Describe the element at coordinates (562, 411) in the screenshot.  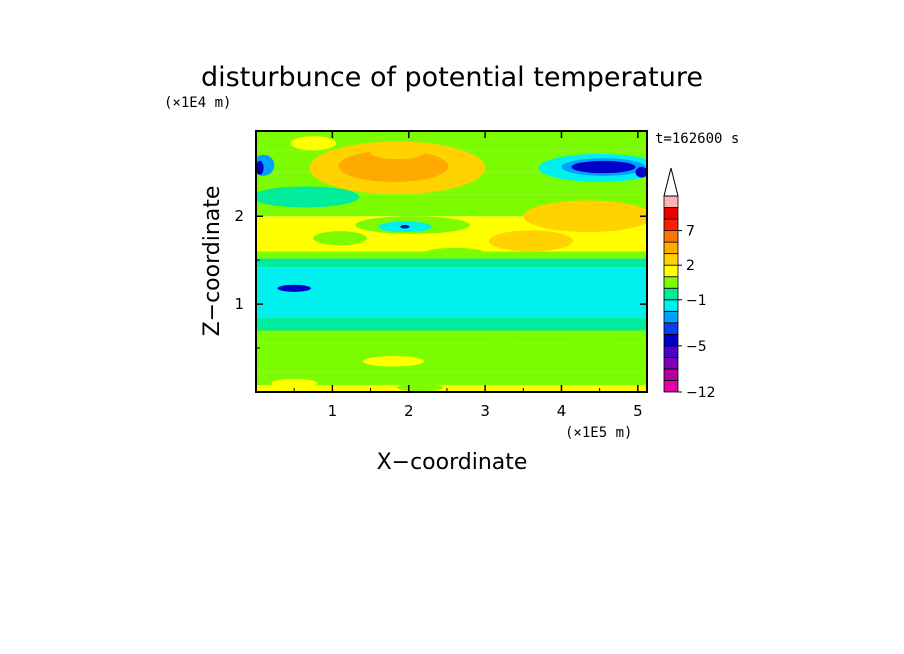
I see `x-tick-label-4: 4` at that location.